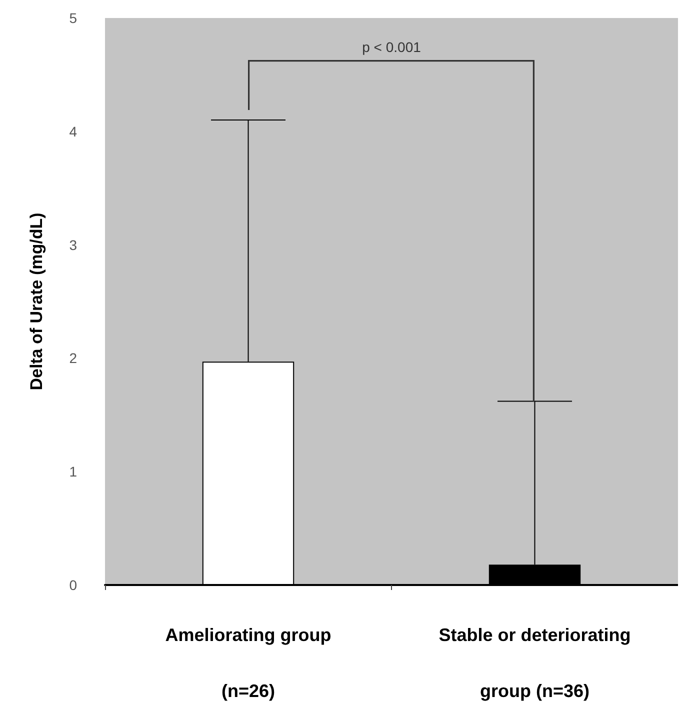 The height and width of the screenshot is (727, 686). Describe the element at coordinates (534, 663) in the screenshot. I see `category-label: Stable or deteriorating group (n=36)` at that location.